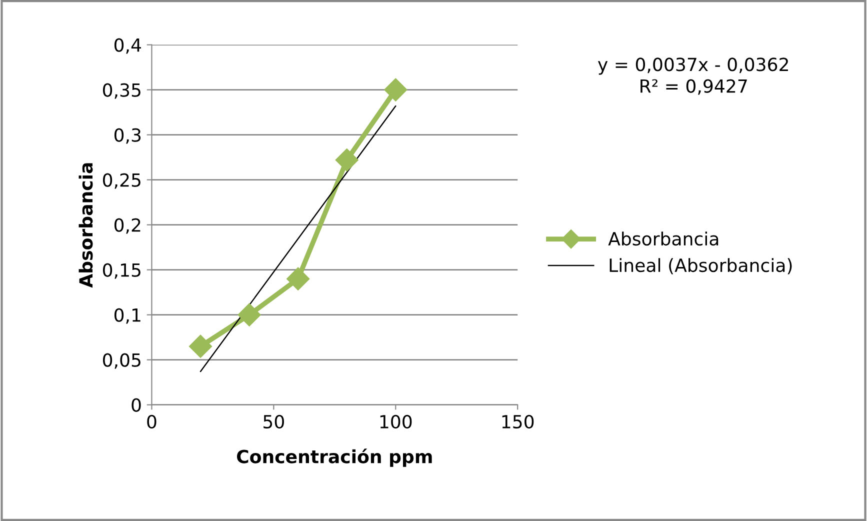 Image resolution: width=867 pixels, height=521 pixels. I want to click on y-tick-label: 0,3, so click(127, 136).